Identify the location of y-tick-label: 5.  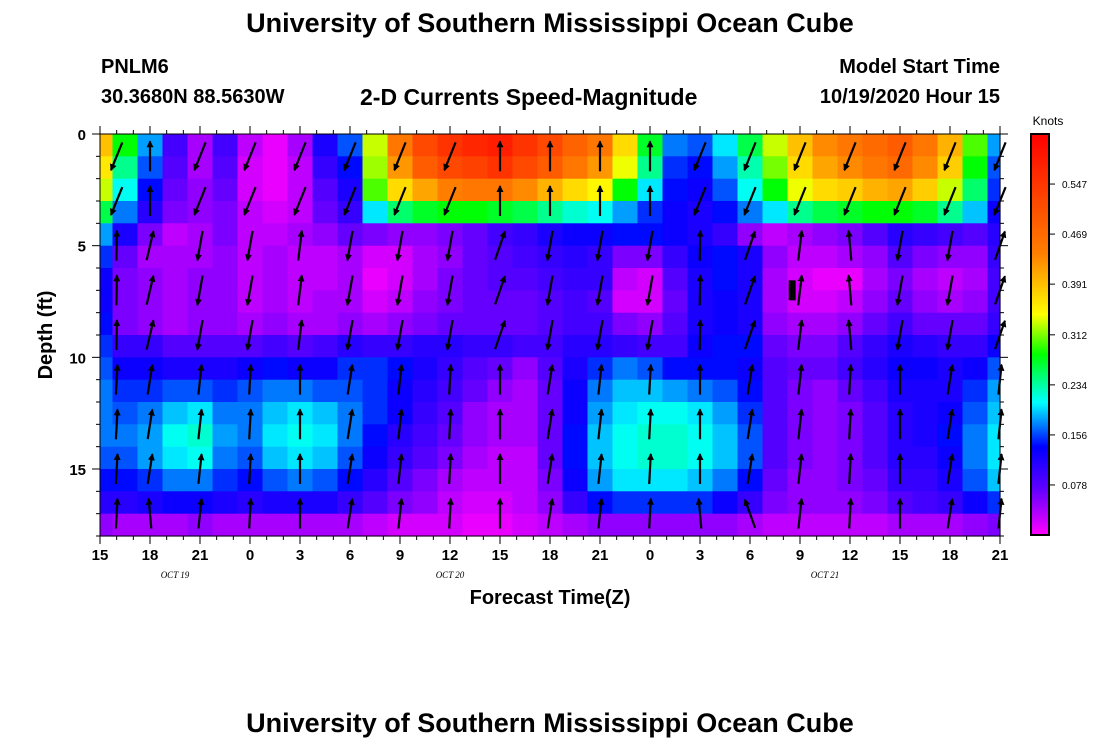
(82, 247).